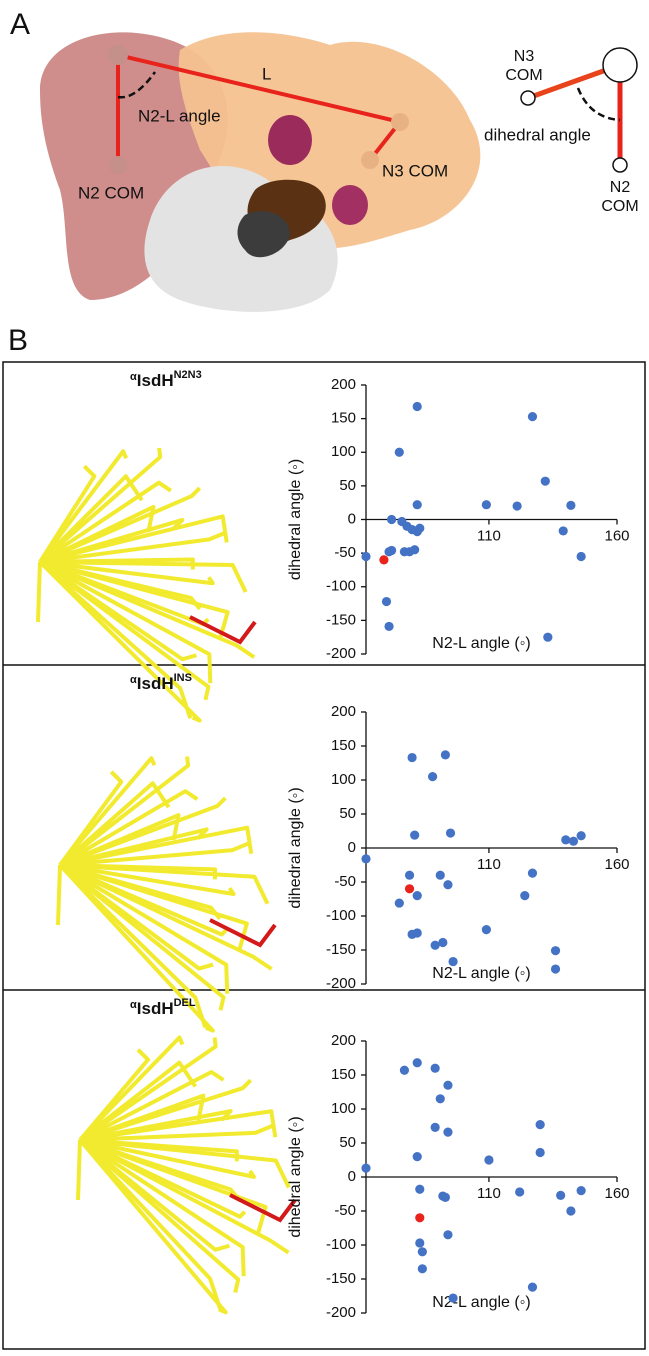 The height and width of the screenshot is (1356, 649). What do you see at coordinates (266, 73) in the screenshot?
I see `annotation: L` at bounding box center [266, 73].